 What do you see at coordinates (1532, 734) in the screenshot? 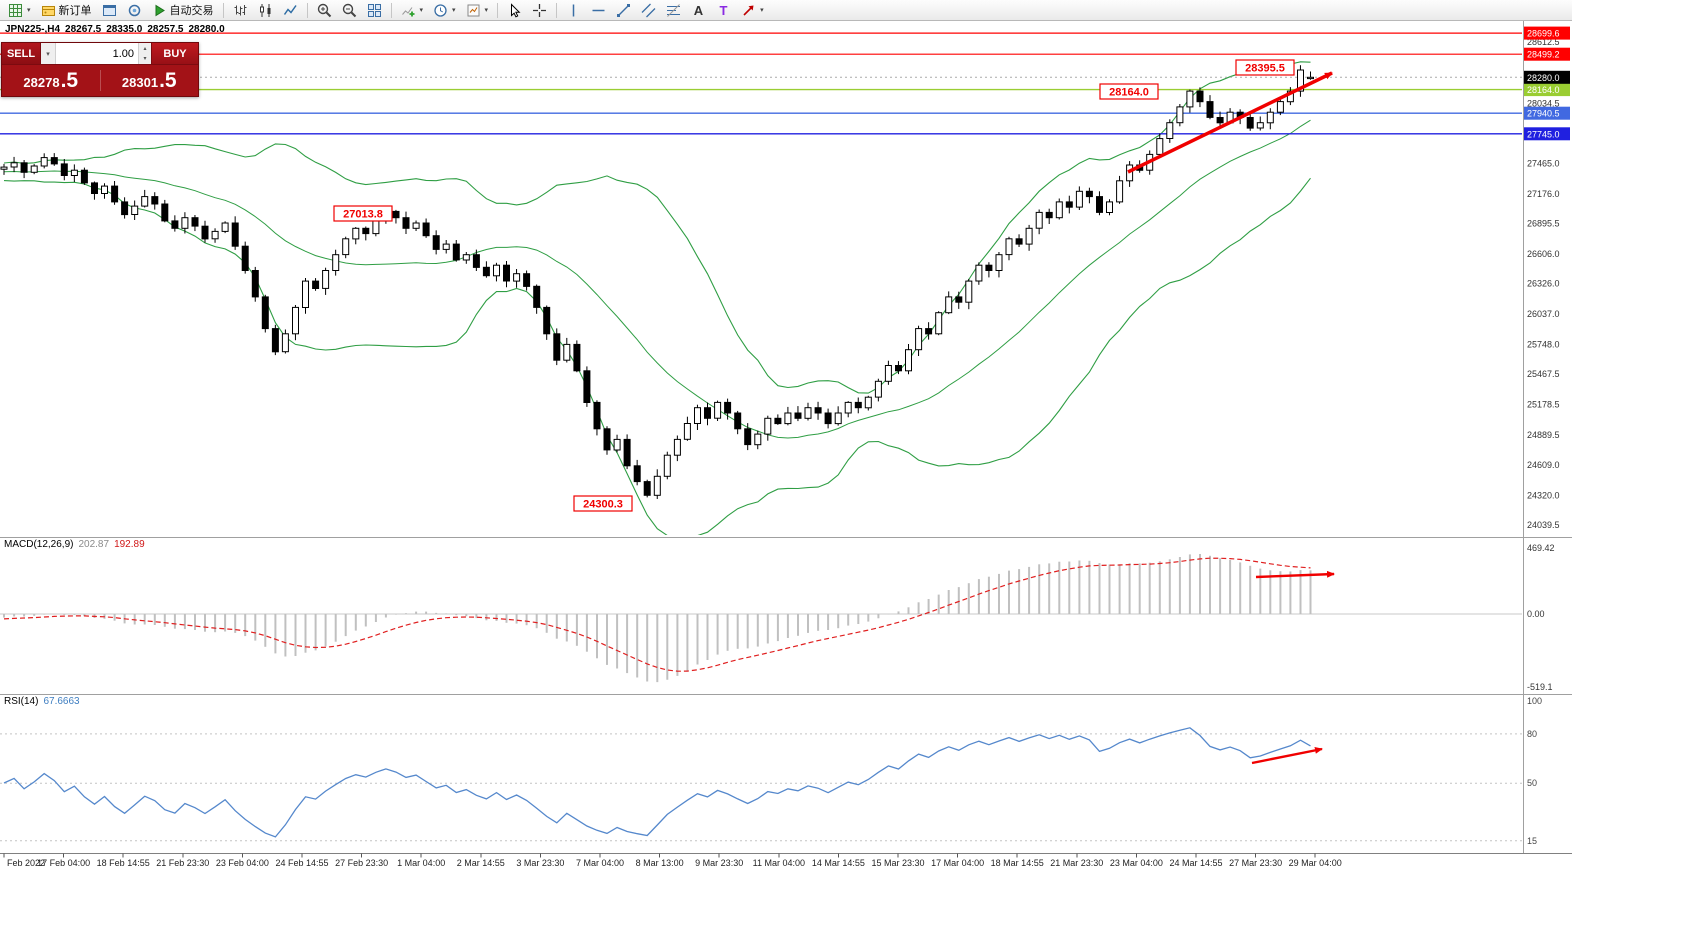
I see `rsi-axis-label: 80` at bounding box center [1532, 734].